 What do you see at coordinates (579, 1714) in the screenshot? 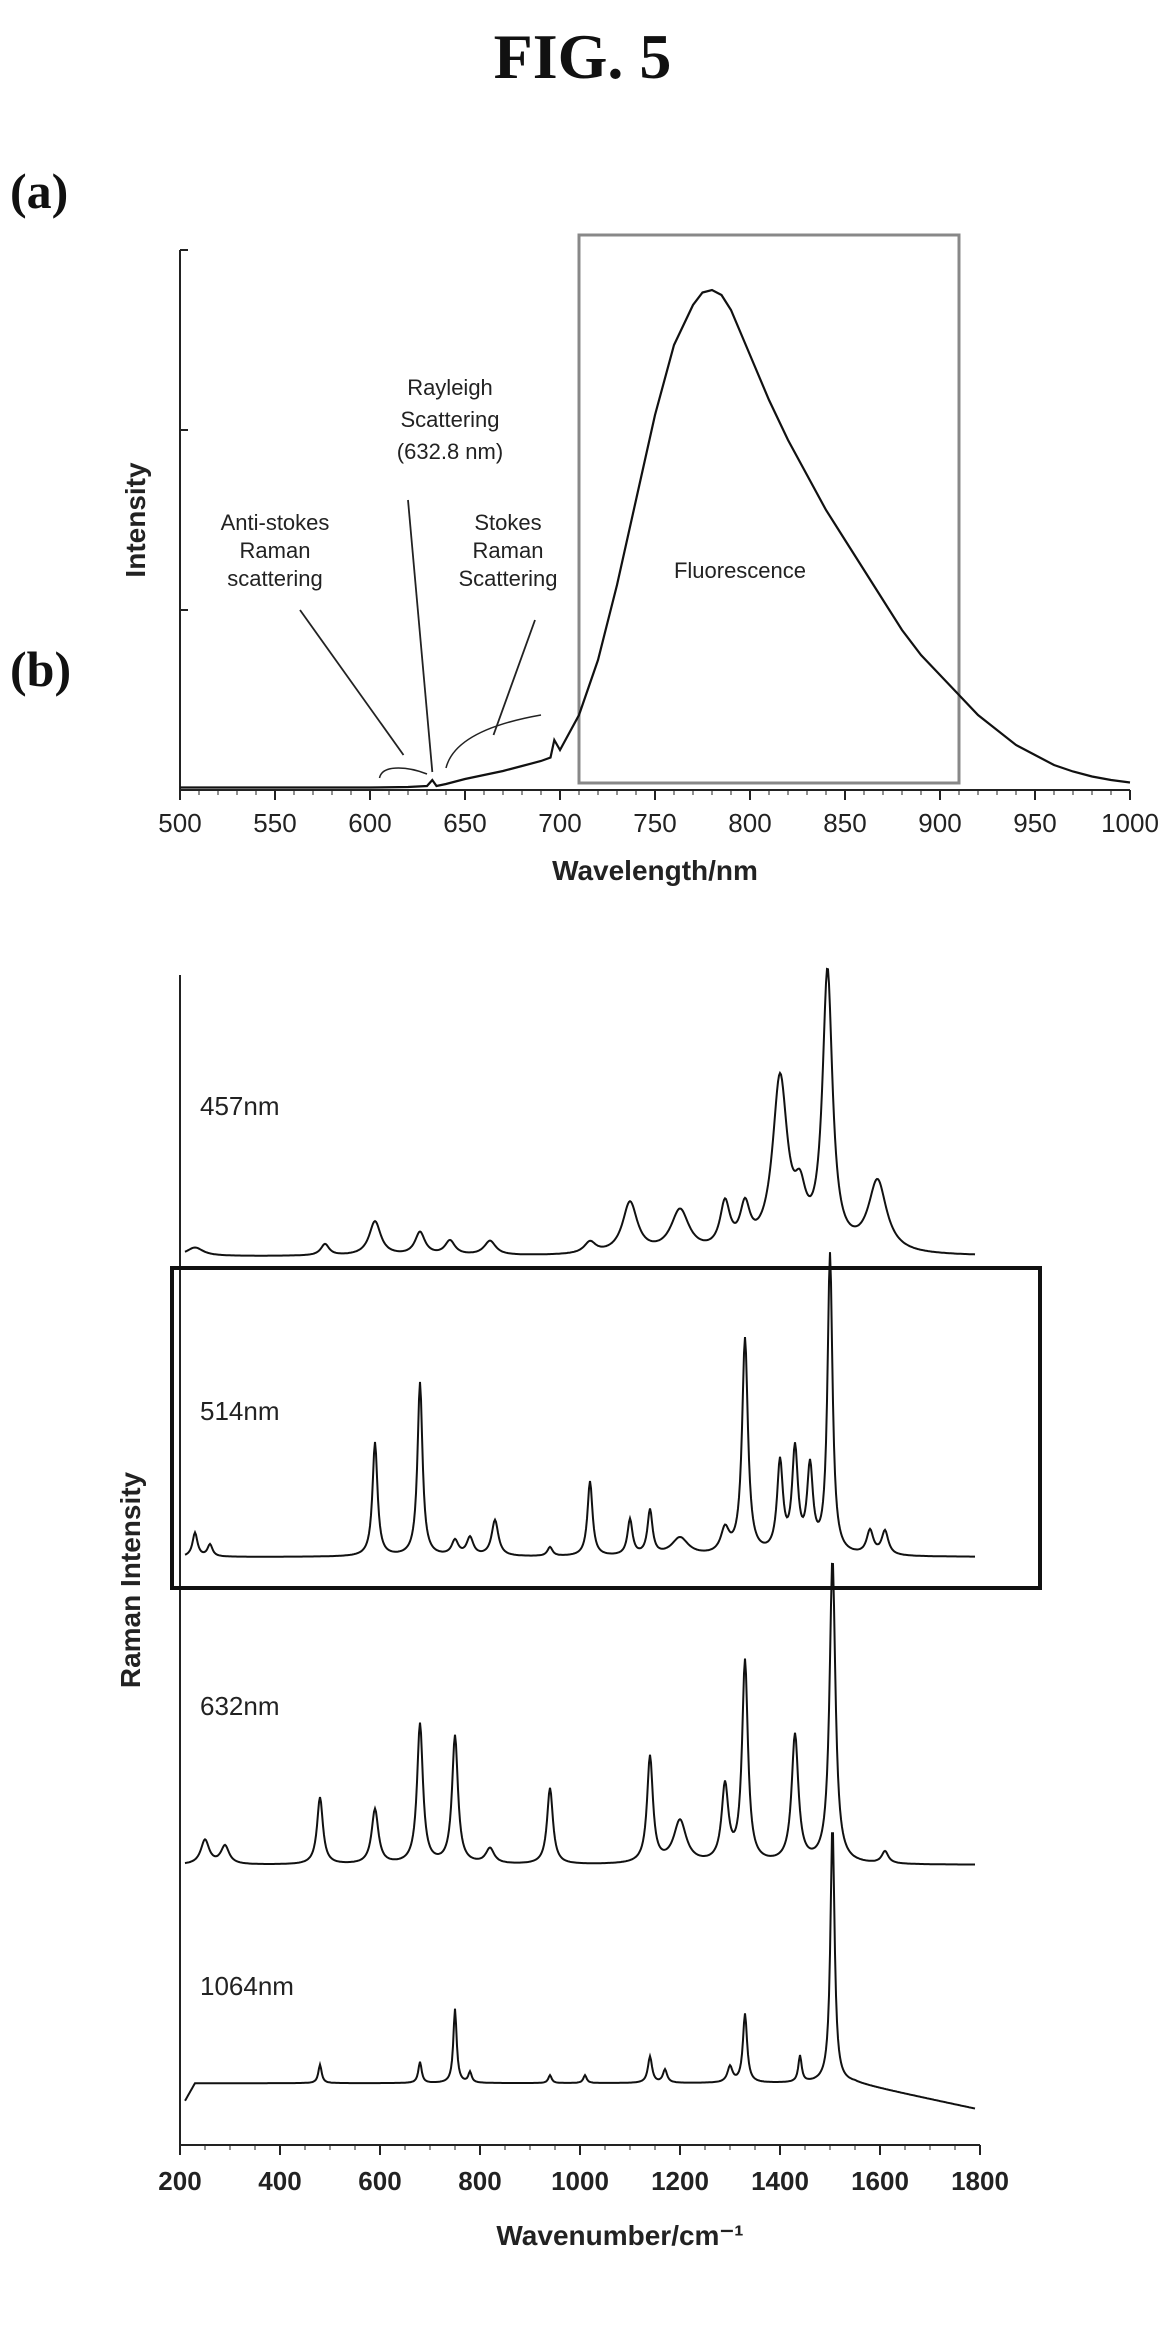
I see `spectrum-line-632nm` at bounding box center [579, 1714].